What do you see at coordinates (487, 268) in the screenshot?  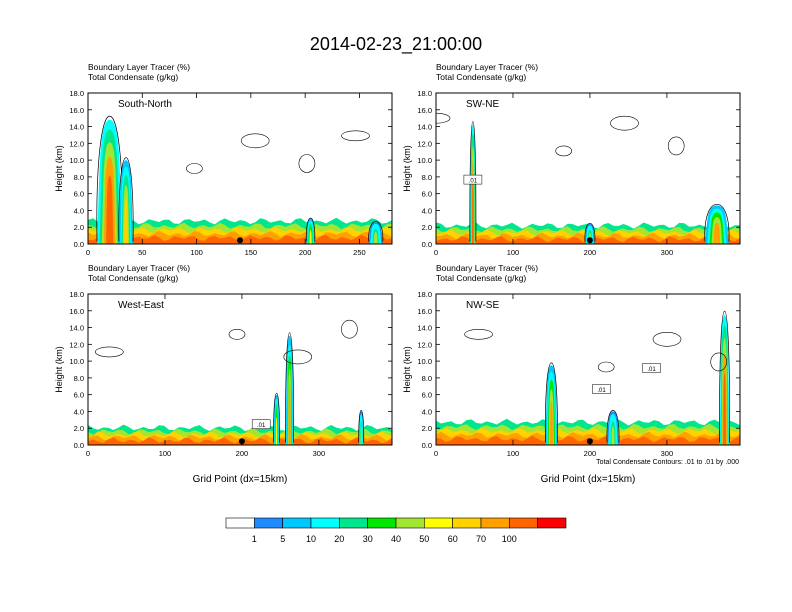 I see `subtitle-tracer: Boundary Layer Tracer (%)` at bounding box center [487, 268].